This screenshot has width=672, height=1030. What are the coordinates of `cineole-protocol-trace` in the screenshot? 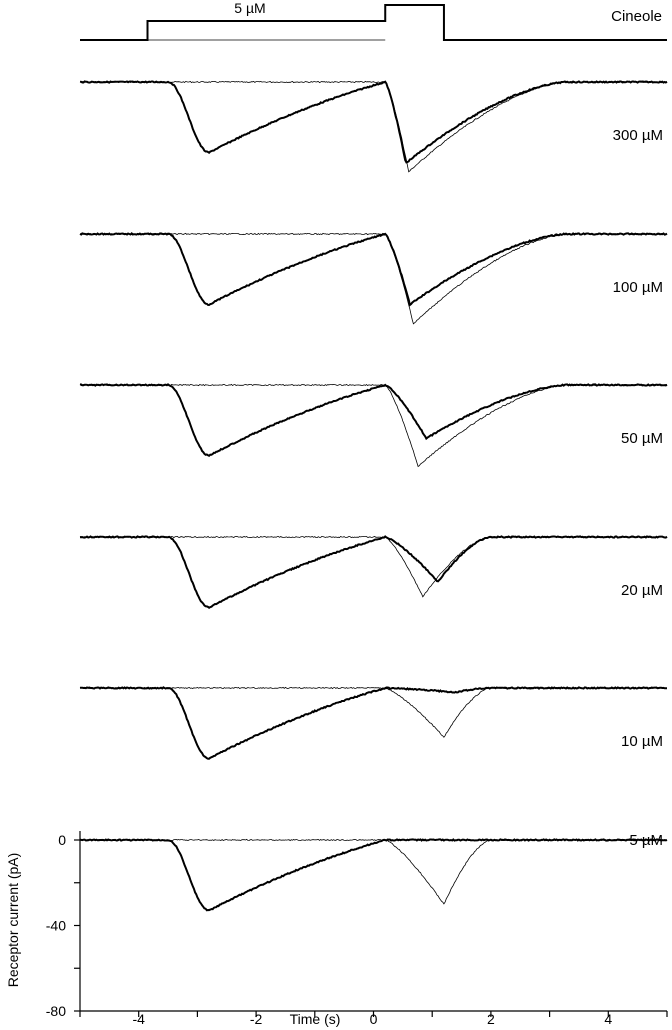 It's located at (373, 22).